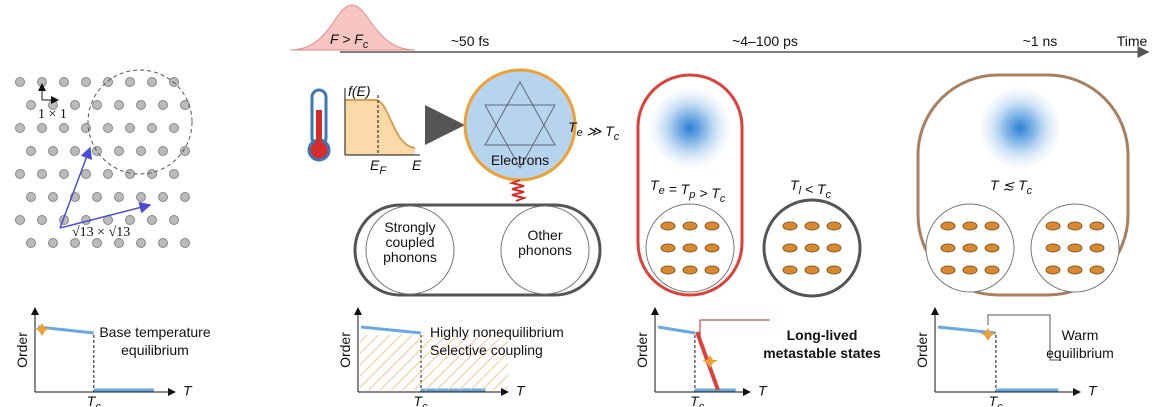 The image size is (1155, 407). What do you see at coordinates (520, 125) in the screenshot?
I see `kagome` at bounding box center [520, 125].